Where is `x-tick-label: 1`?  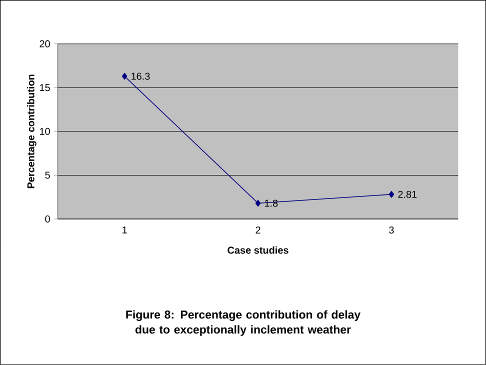
x-tick-label: 1 is located at coordinates (124, 230).